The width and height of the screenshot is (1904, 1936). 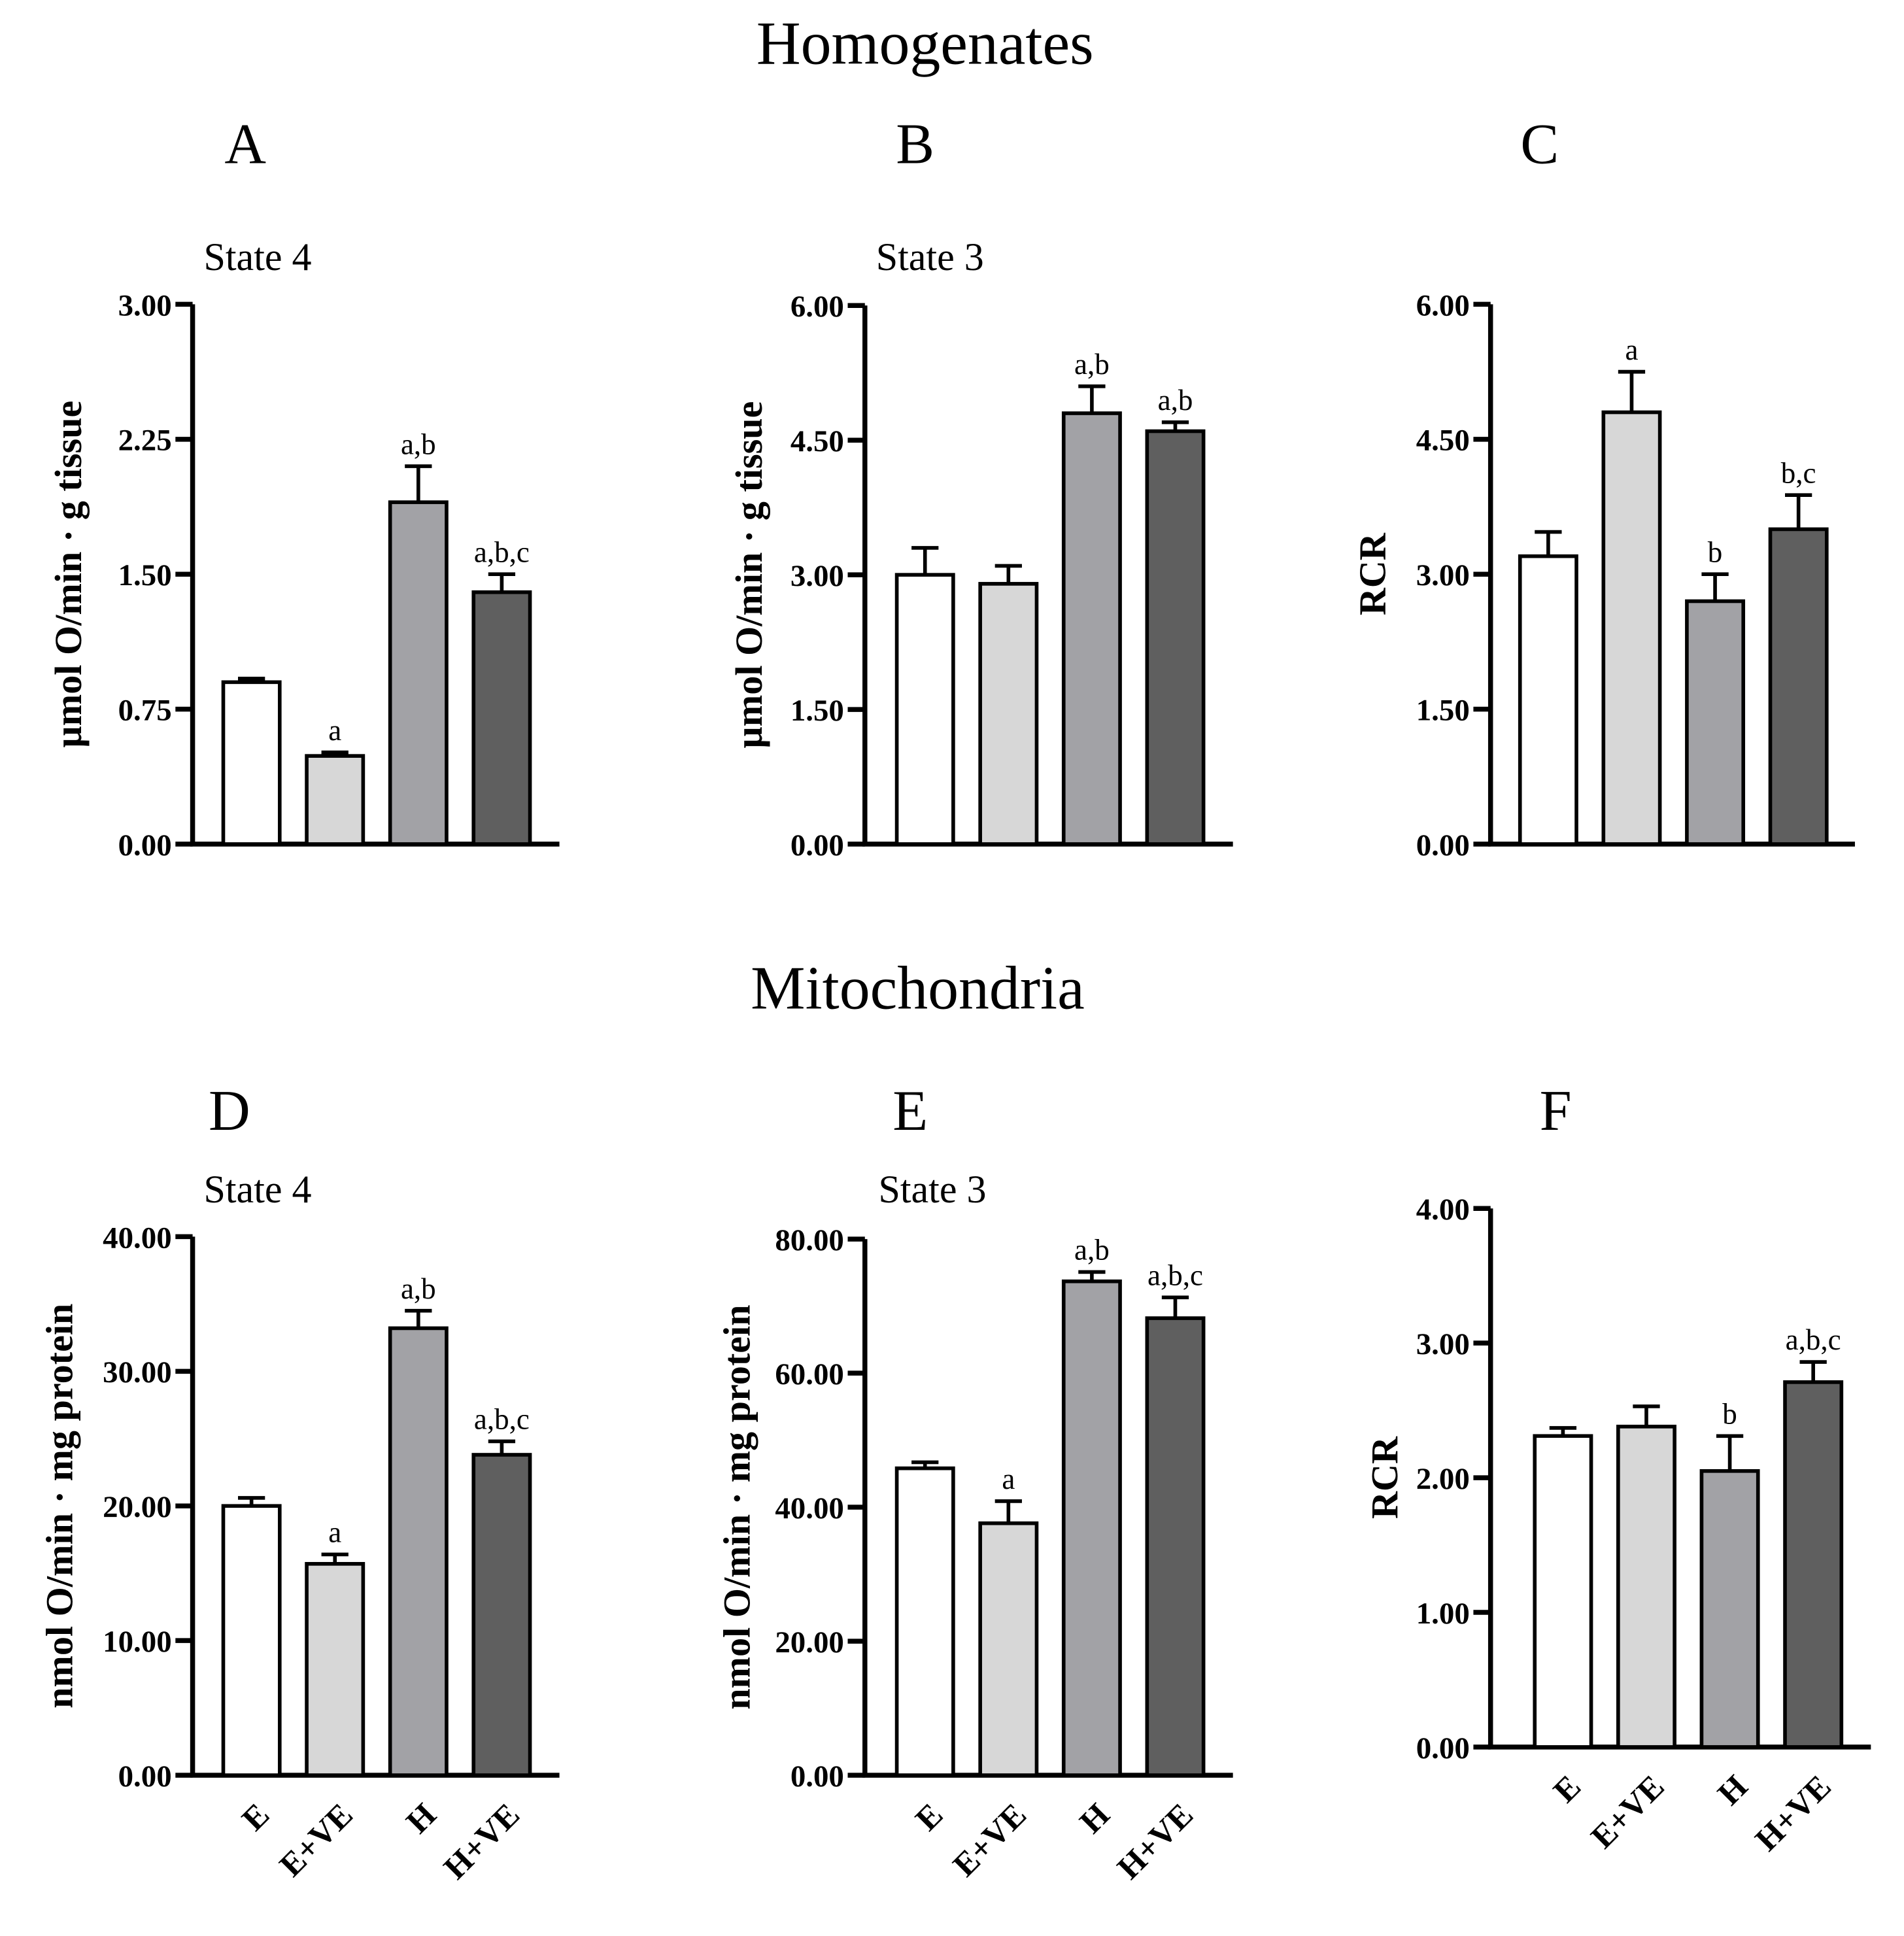 I want to click on y-tick-label-d-2: 20.00, so click(x=137, y=1507).